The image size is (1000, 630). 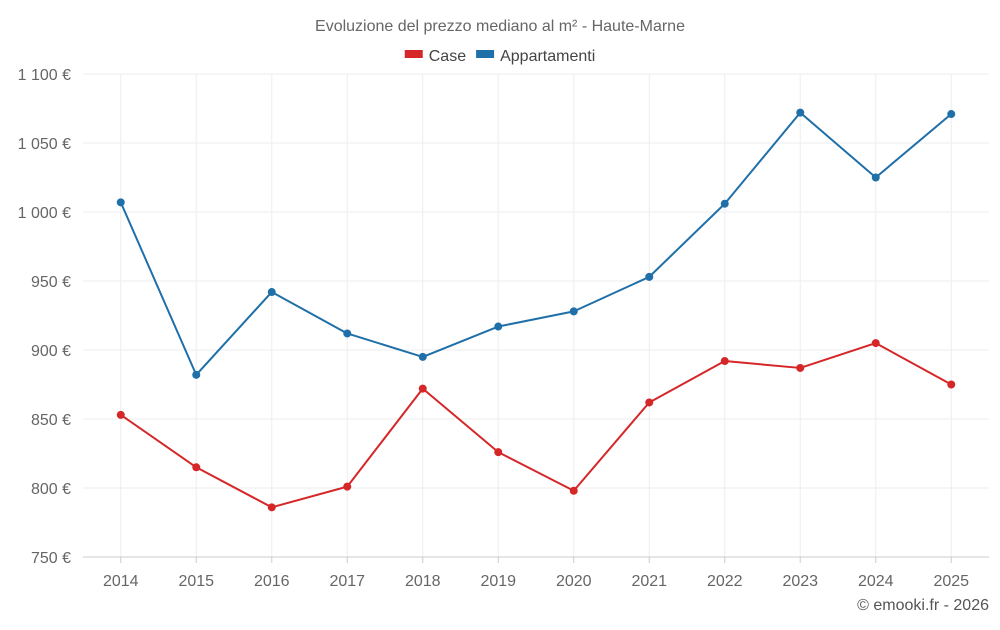 What do you see at coordinates (51, 558) in the screenshot?
I see `y-tick-label: 750 €` at bounding box center [51, 558].